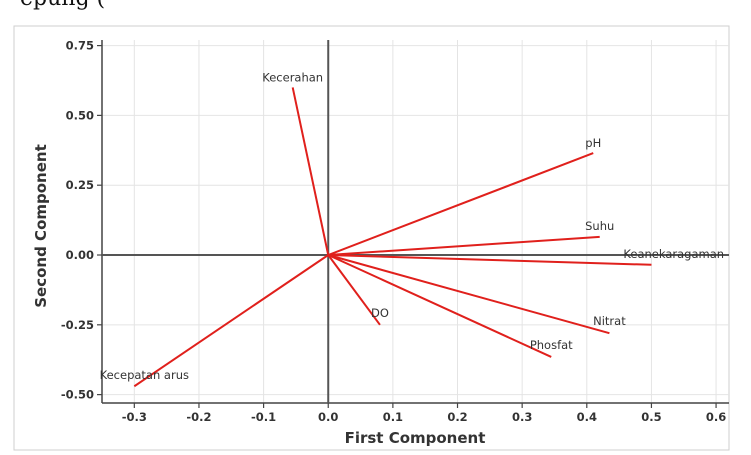 This screenshot has width=751, height=455. Describe the element at coordinates (292, 77) in the screenshot. I see `vector-label-kecerahan: Kecerahan` at that location.